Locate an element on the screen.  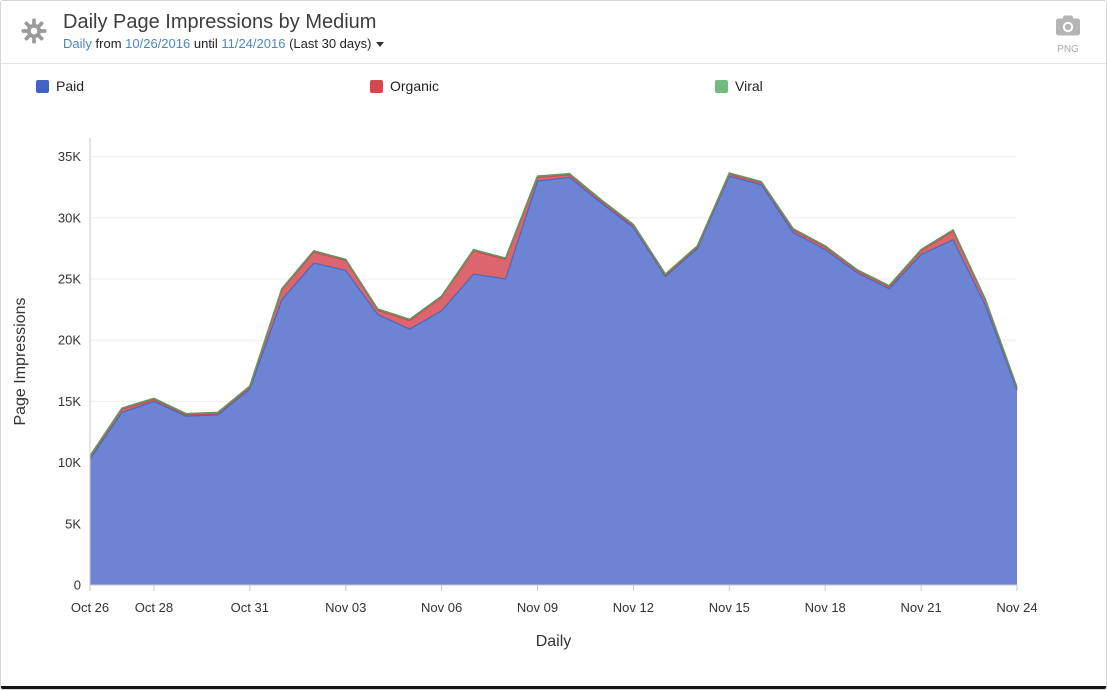
x-tick-label: Oct 28 is located at coordinates (154, 607).